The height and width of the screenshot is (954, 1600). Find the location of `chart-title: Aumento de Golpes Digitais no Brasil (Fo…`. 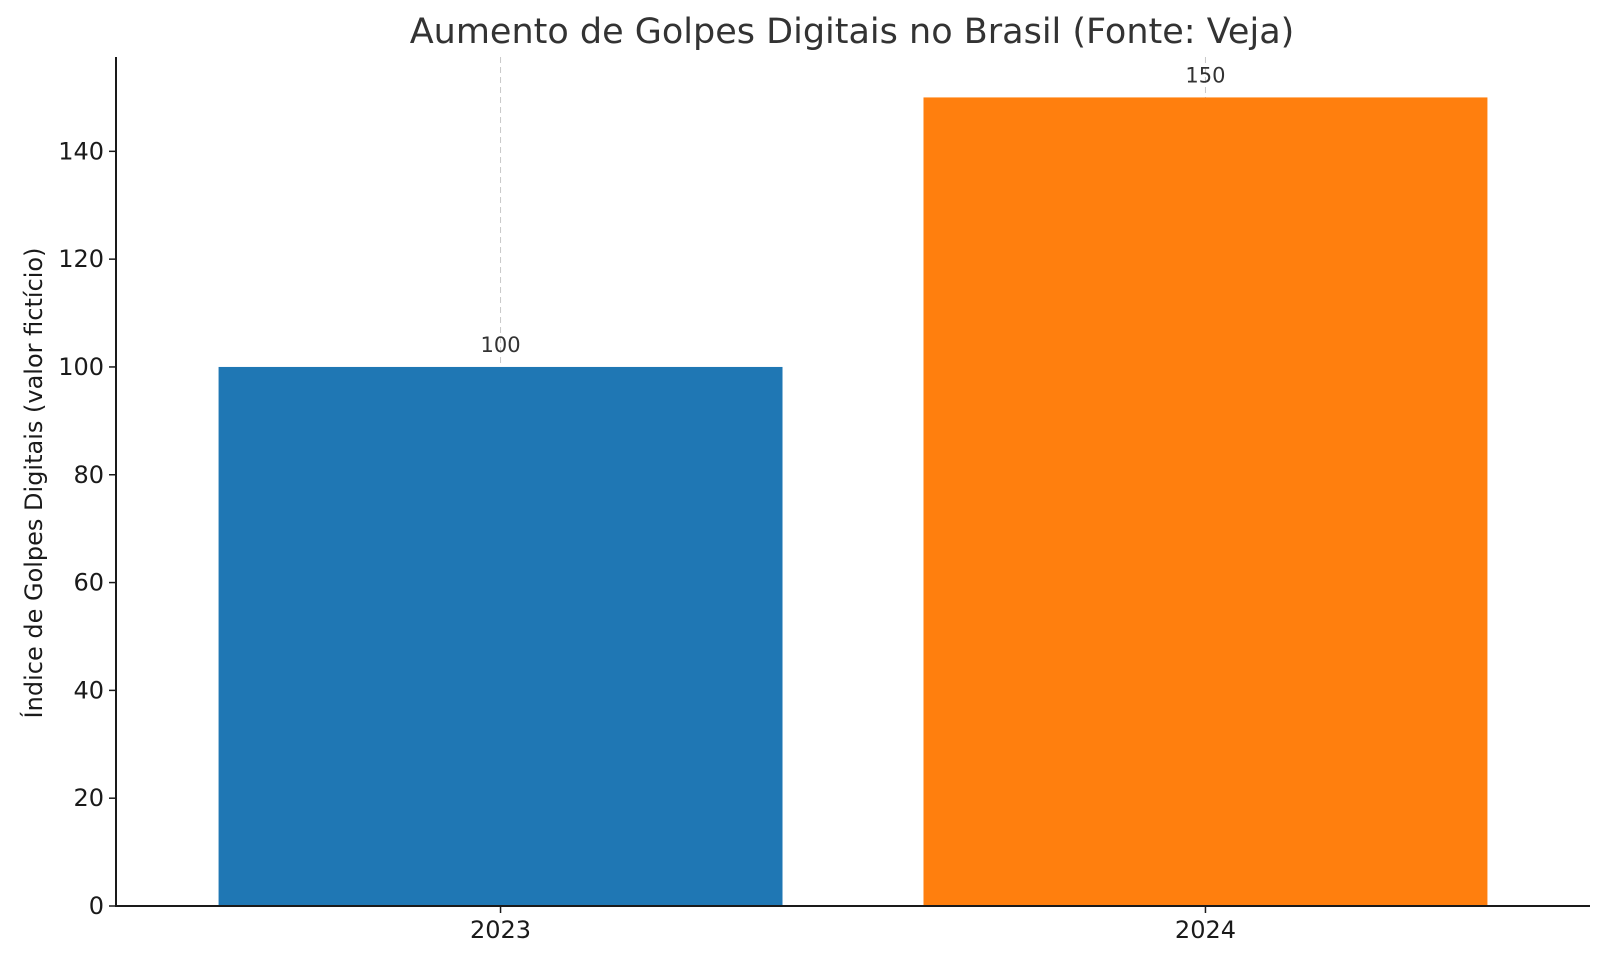

chart-title: Aumento de Golpes Digitais no Brasil (Fo… is located at coordinates (852, 32).